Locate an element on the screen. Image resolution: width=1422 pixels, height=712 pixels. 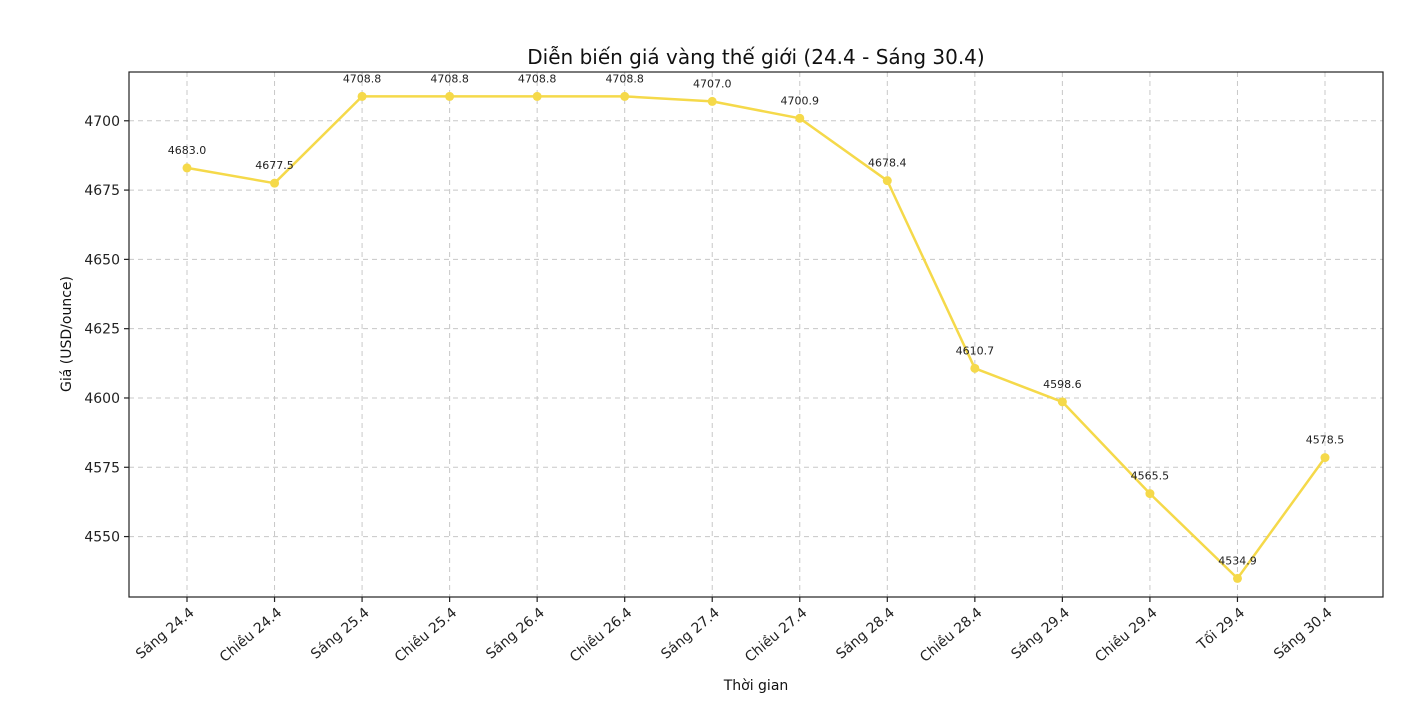
x-tick-label: Chiều 26.4 is located at coordinates (600, 635).